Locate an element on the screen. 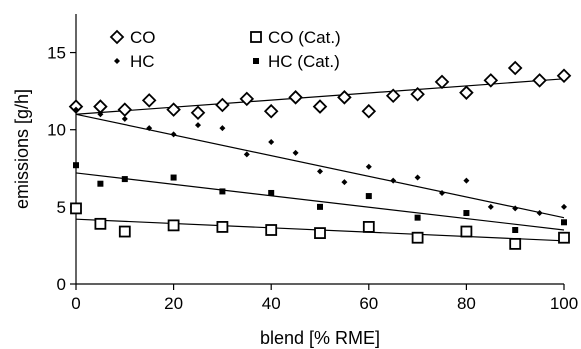 This screenshot has width=581, height=349. y-ticks: 0 5 10 15 is located at coordinates (61, 169).